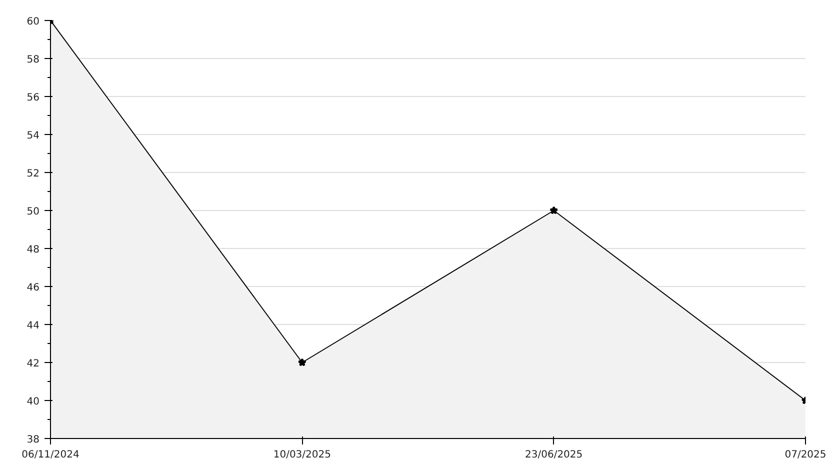 This screenshot has width=834, height=468. I want to click on y-tick-label: 48, so click(33, 250).